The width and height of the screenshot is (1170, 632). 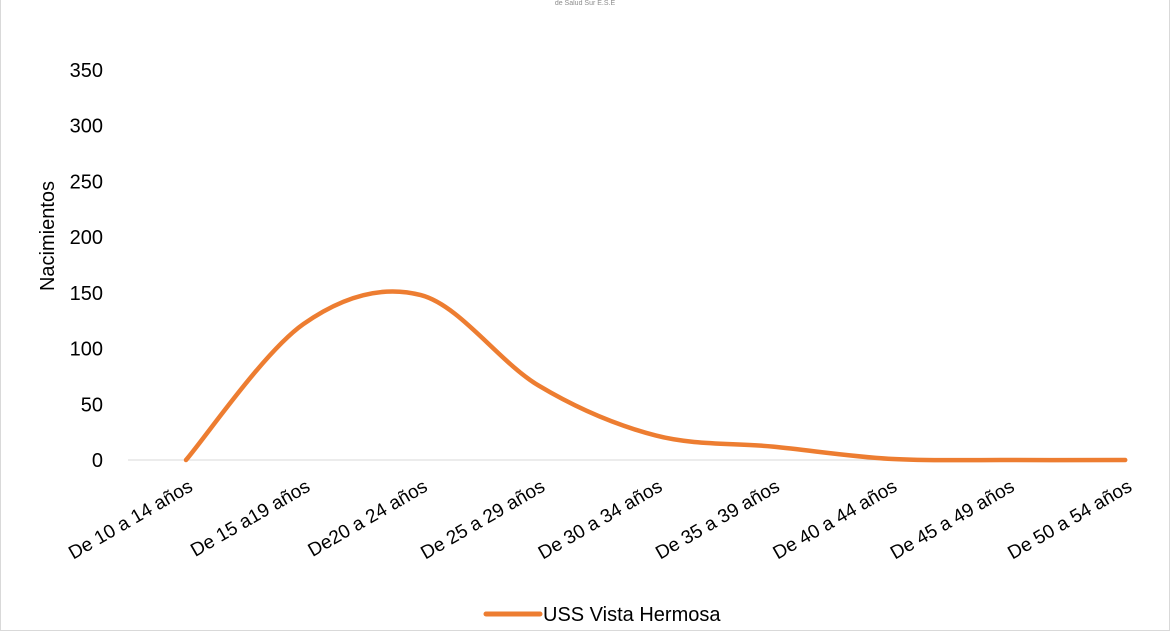 What do you see at coordinates (482, 520) in the screenshot?
I see `x-tick-label: De 25 a 29 años` at bounding box center [482, 520].